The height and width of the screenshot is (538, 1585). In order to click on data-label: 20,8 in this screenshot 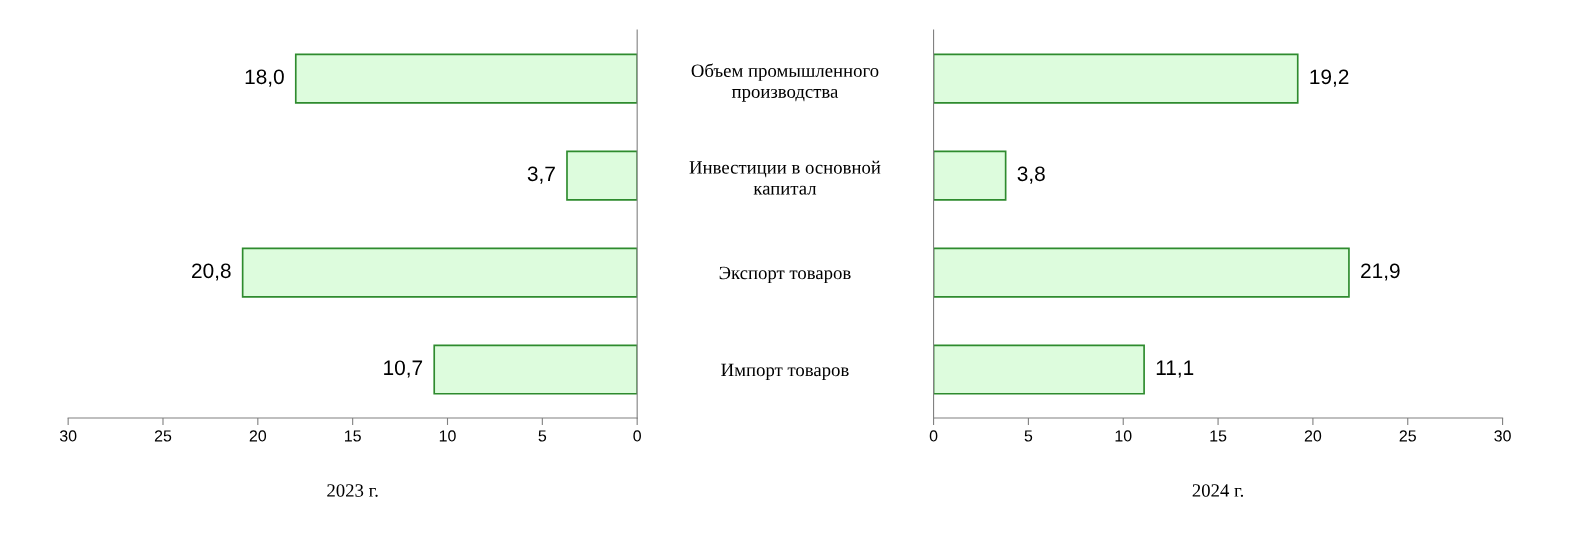, I will do `click(211, 272)`.